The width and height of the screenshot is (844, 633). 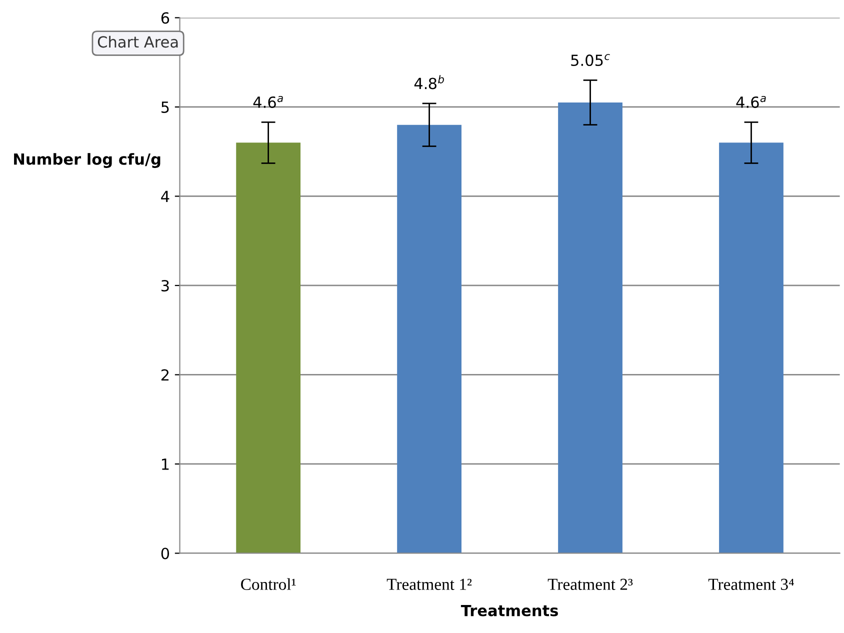 What do you see at coordinates (751, 584) in the screenshot?
I see `x-tick-label: Treatment 3⁴` at bounding box center [751, 584].